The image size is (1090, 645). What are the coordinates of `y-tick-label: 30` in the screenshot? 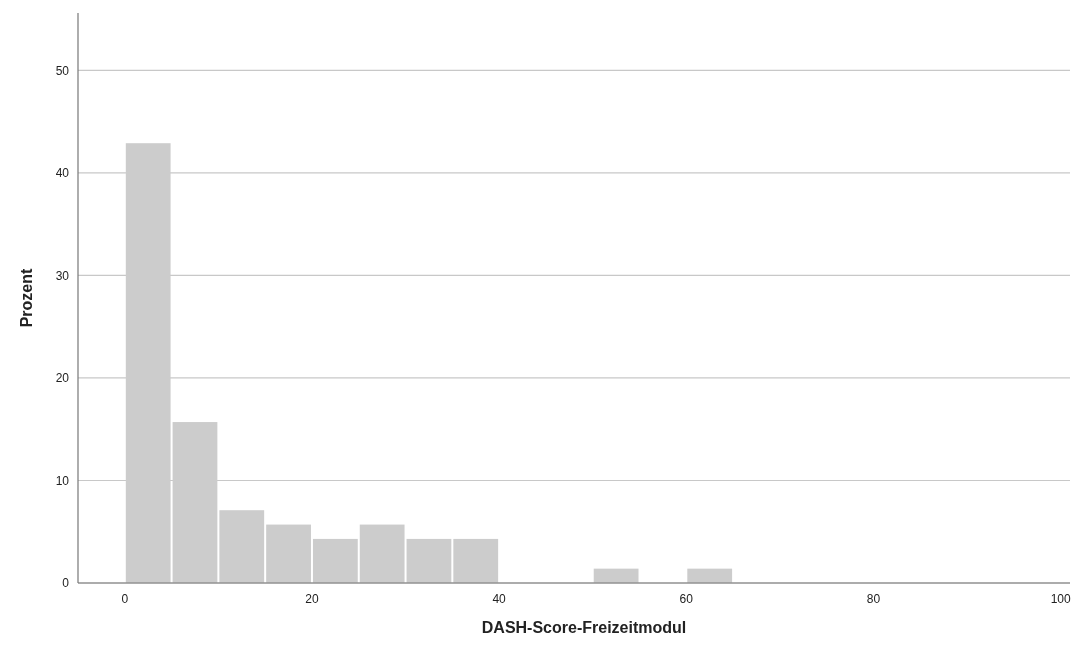 It's located at (62, 275).